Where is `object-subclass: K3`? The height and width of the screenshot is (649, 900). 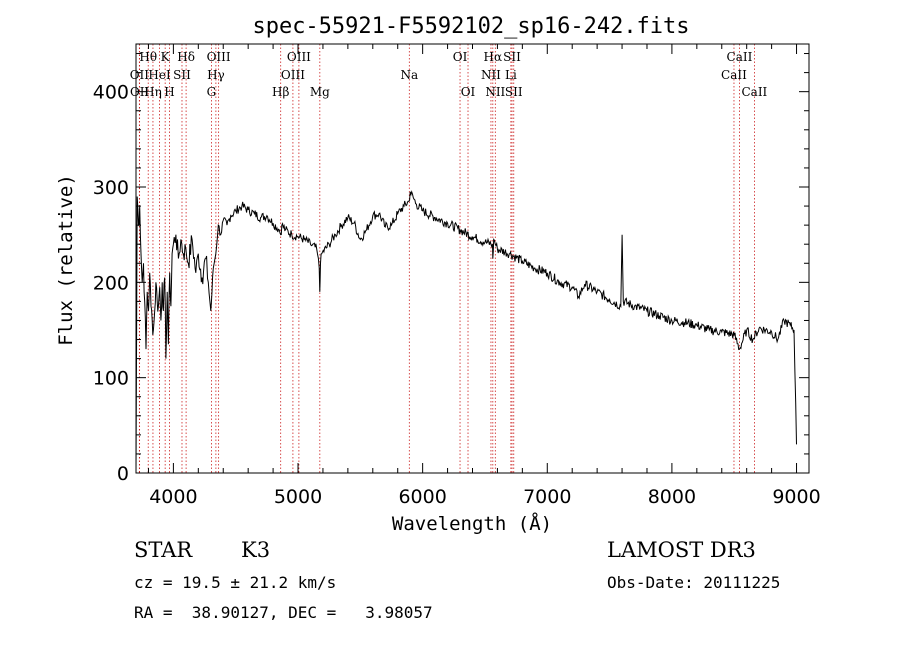 object-subclass: K3 is located at coordinates (256, 550).